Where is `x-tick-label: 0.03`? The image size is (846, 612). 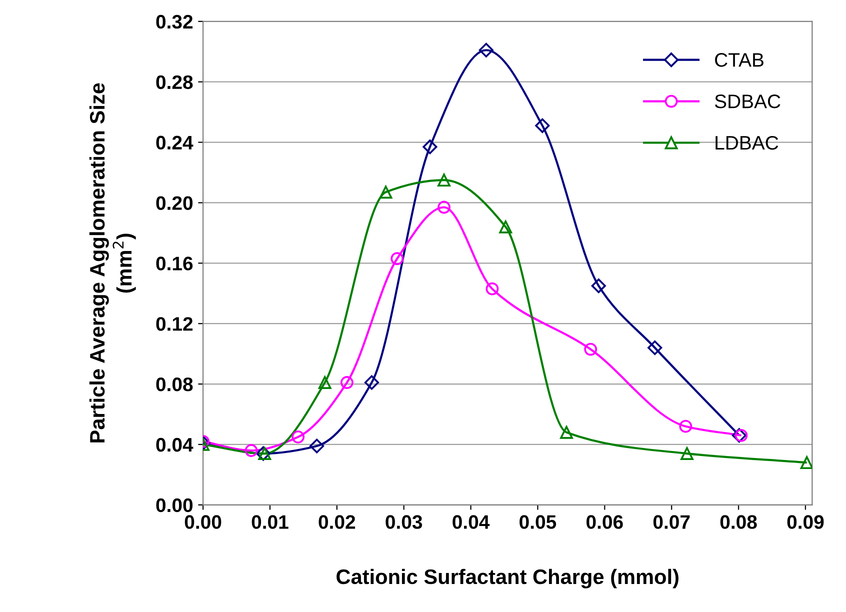
x-tick-label: 0.03 is located at coordinates (404, 522).